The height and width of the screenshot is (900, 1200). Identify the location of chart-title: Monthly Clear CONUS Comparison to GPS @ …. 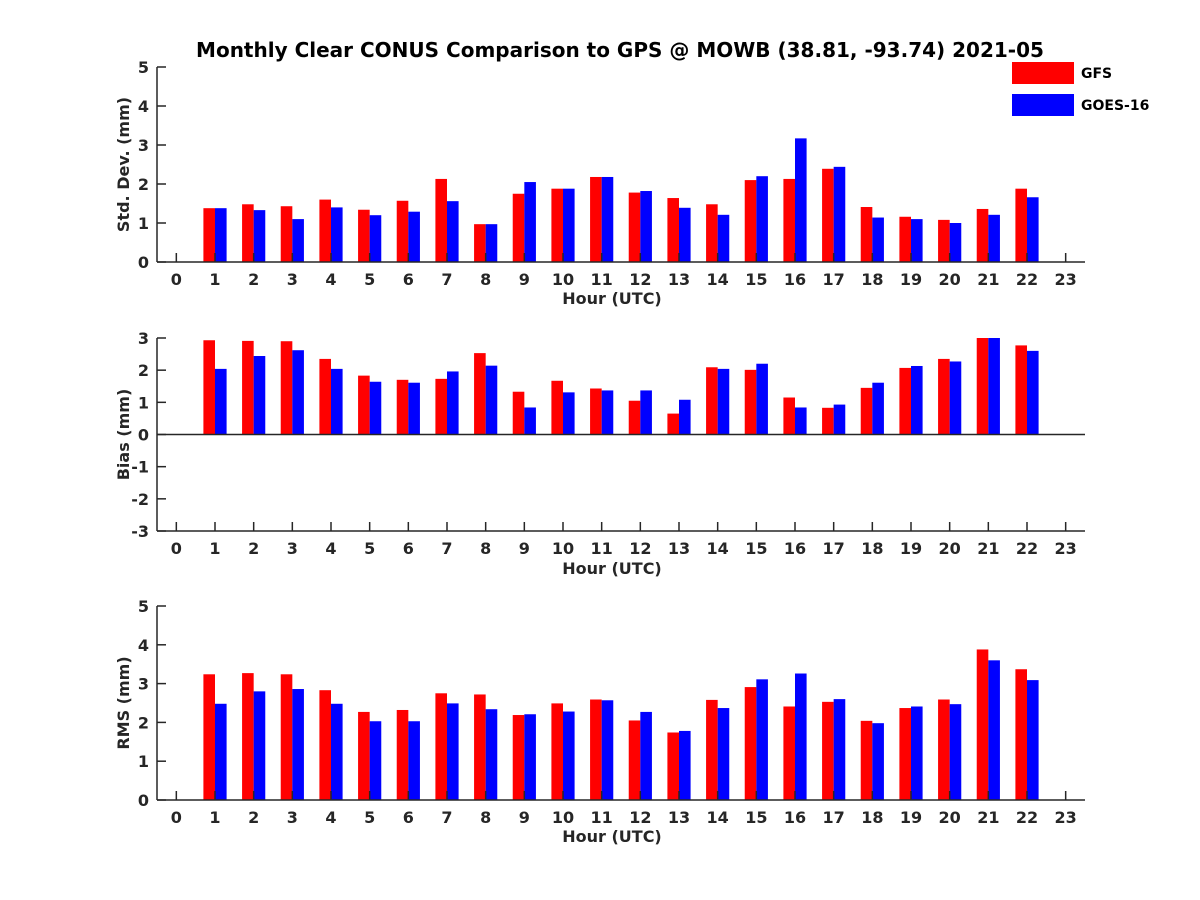
(620, 50).